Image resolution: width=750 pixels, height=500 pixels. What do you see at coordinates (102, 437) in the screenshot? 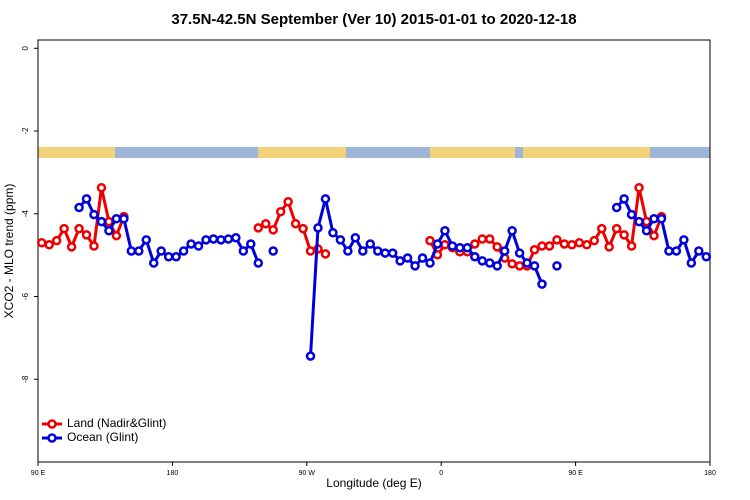
I see `legend-label: Ocean (Glint)` at bounding box center [102, 437].